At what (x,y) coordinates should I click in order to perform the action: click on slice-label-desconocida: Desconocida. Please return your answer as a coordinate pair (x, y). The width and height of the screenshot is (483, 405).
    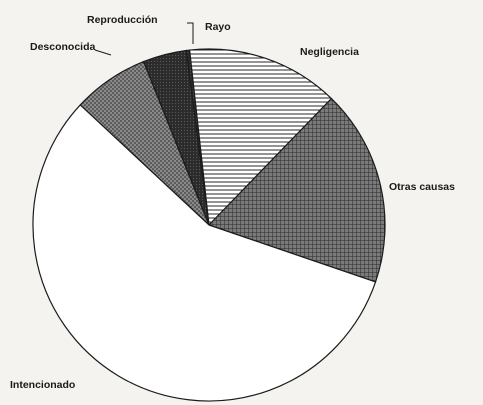
    Looking at the image, I should click on (63, 47).